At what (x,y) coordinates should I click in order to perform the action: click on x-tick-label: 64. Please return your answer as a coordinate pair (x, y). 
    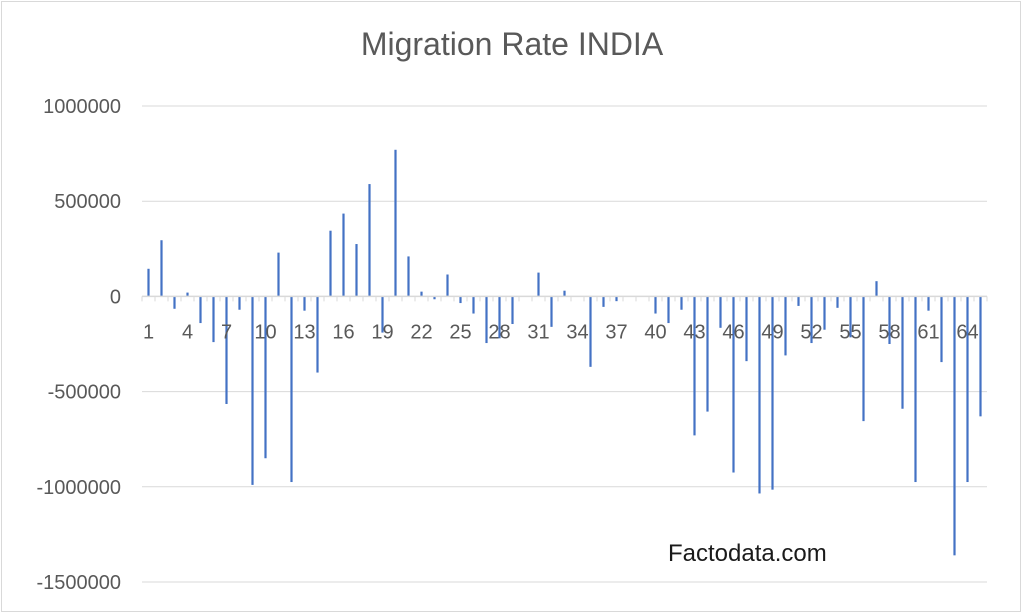
    Looking at the image, I should click on (967, 332).